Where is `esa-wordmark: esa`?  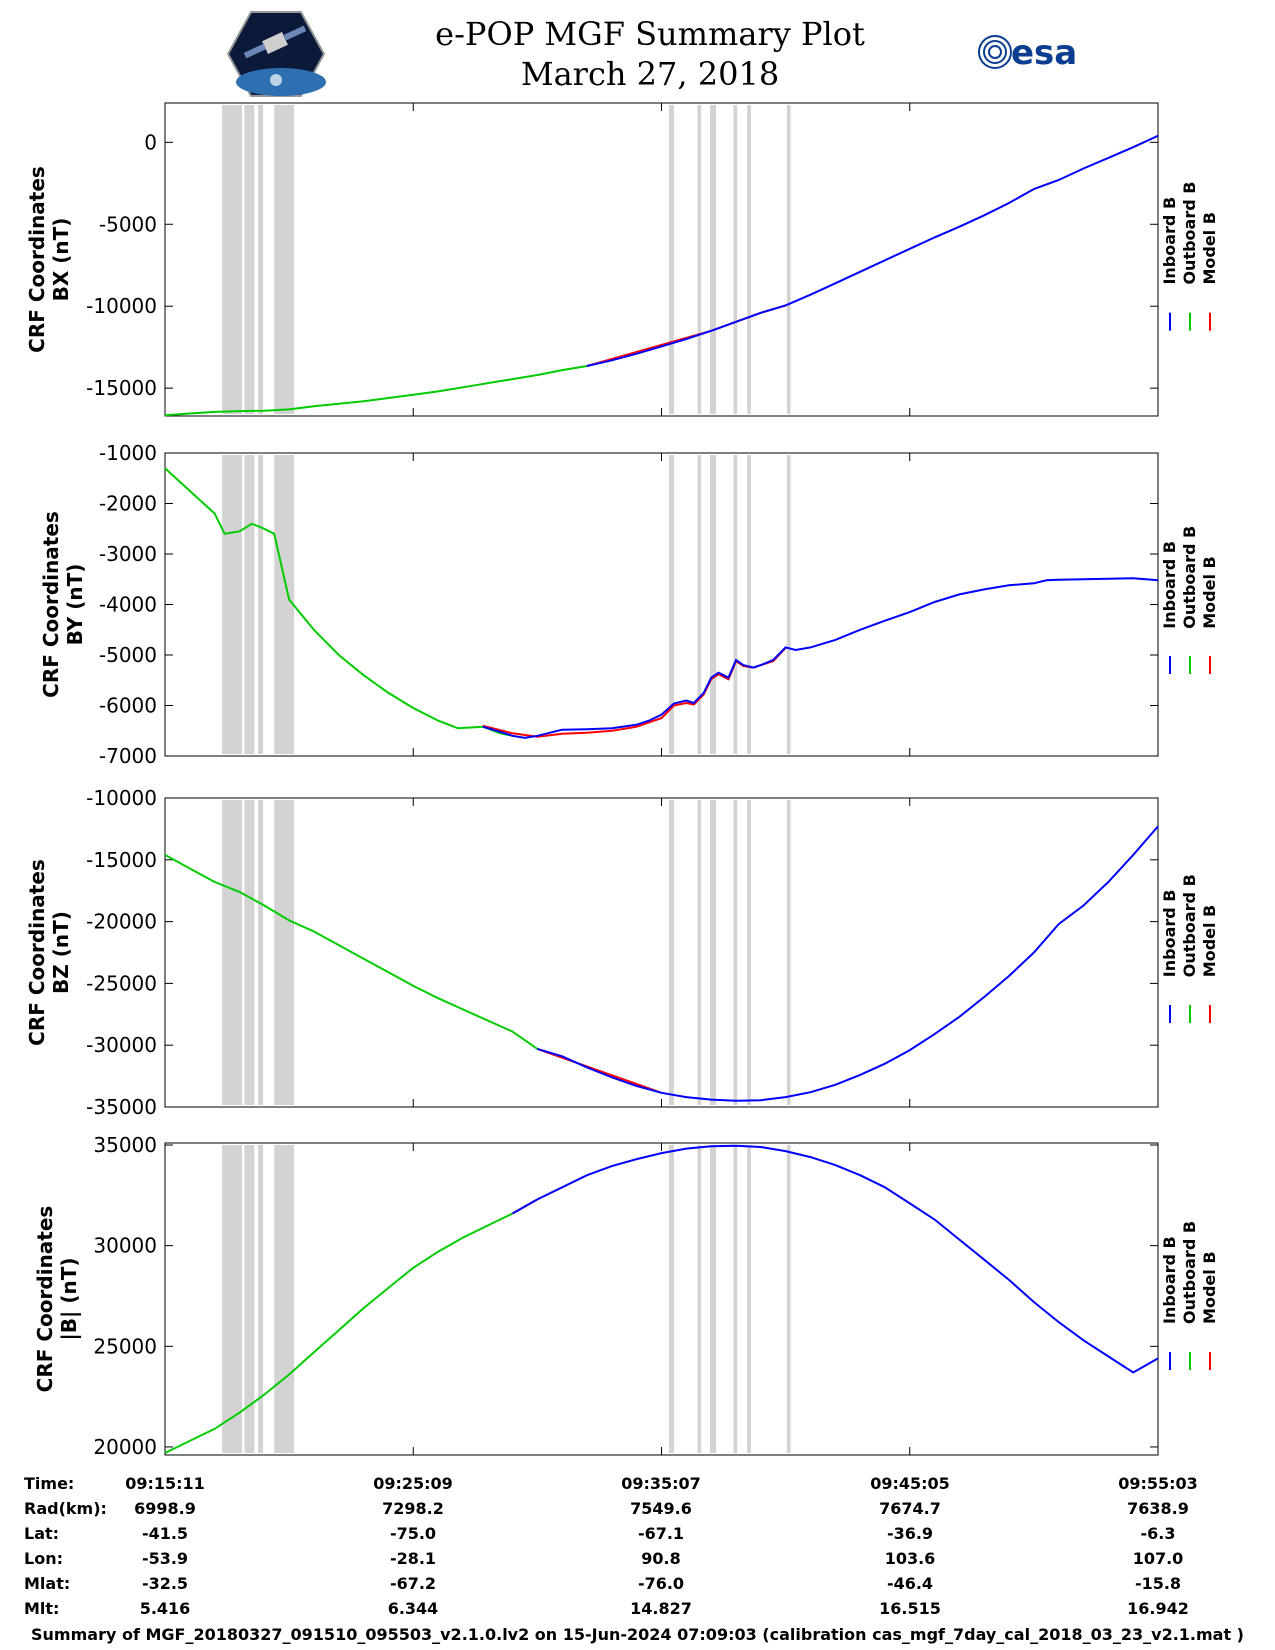
esa-wordmark: esa is located at coordinates (1044, 52).